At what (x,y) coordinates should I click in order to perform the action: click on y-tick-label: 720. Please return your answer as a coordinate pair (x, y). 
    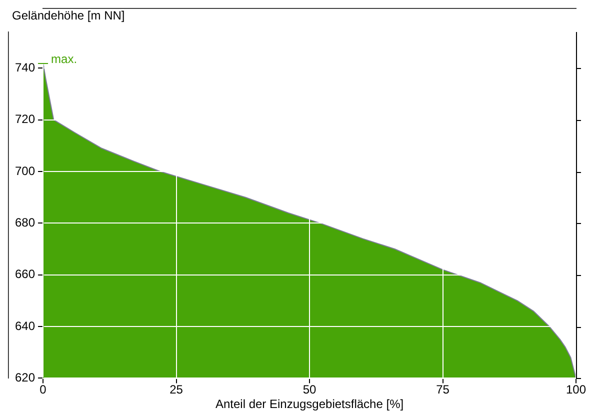
    Looking at the image, I should click on (25, 119).